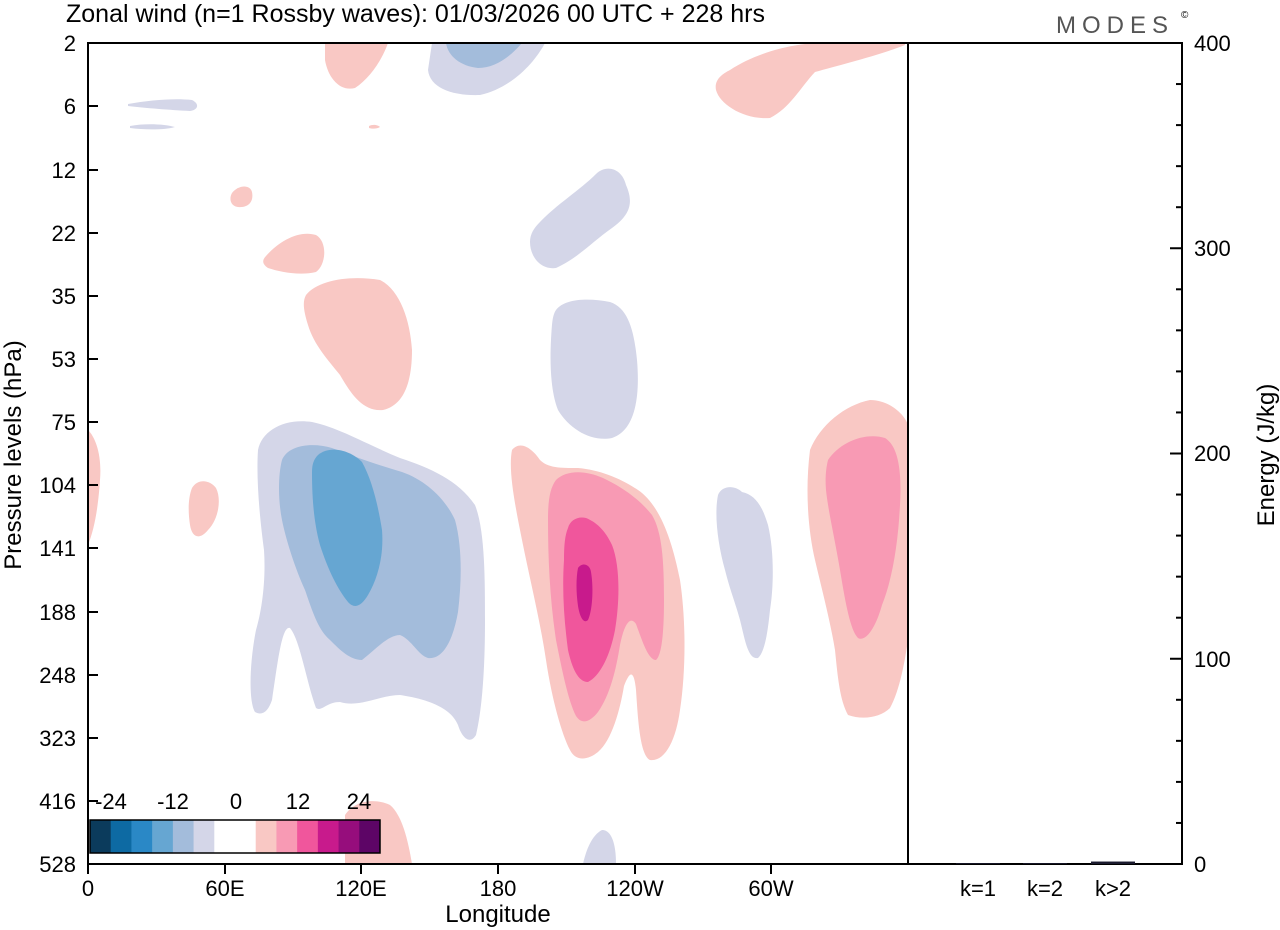  Describe the element at coordinates (978, 888) in the screenshot. I see `energy-category-label: k=1` at that location.